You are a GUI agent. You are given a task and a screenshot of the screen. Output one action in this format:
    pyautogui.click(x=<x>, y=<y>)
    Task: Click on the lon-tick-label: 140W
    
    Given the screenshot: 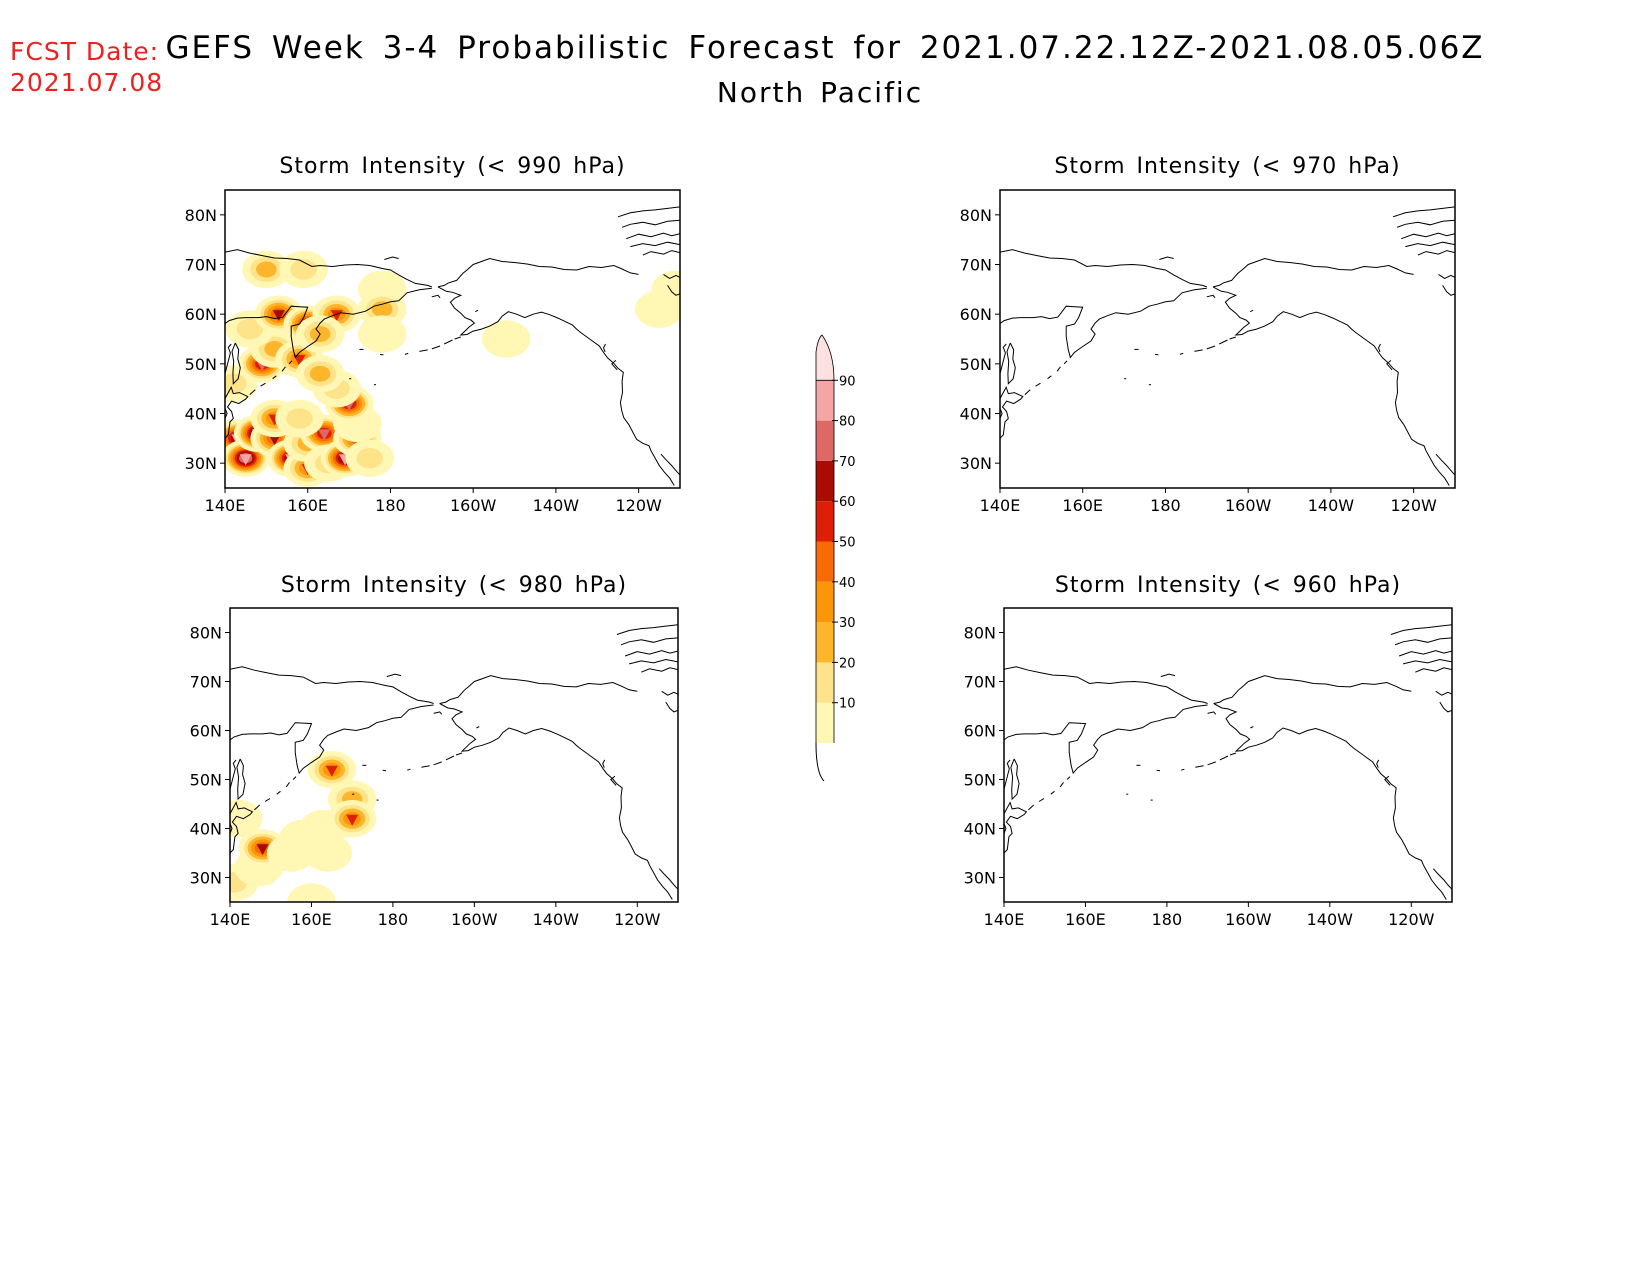 What is the action you would take?
    pyautogui.click(x=1330, y=919)
    